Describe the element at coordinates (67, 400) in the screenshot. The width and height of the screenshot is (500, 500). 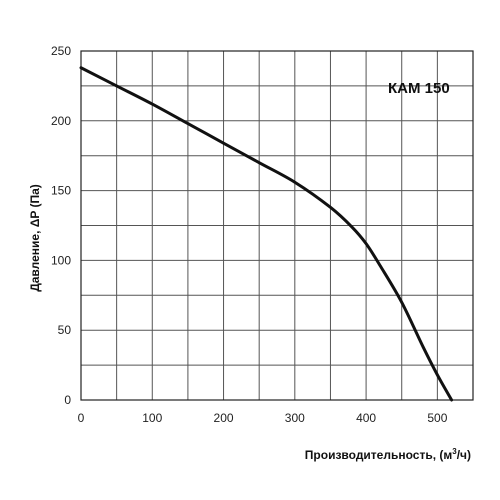
I see `y-tick-label-0: 0` at that location.